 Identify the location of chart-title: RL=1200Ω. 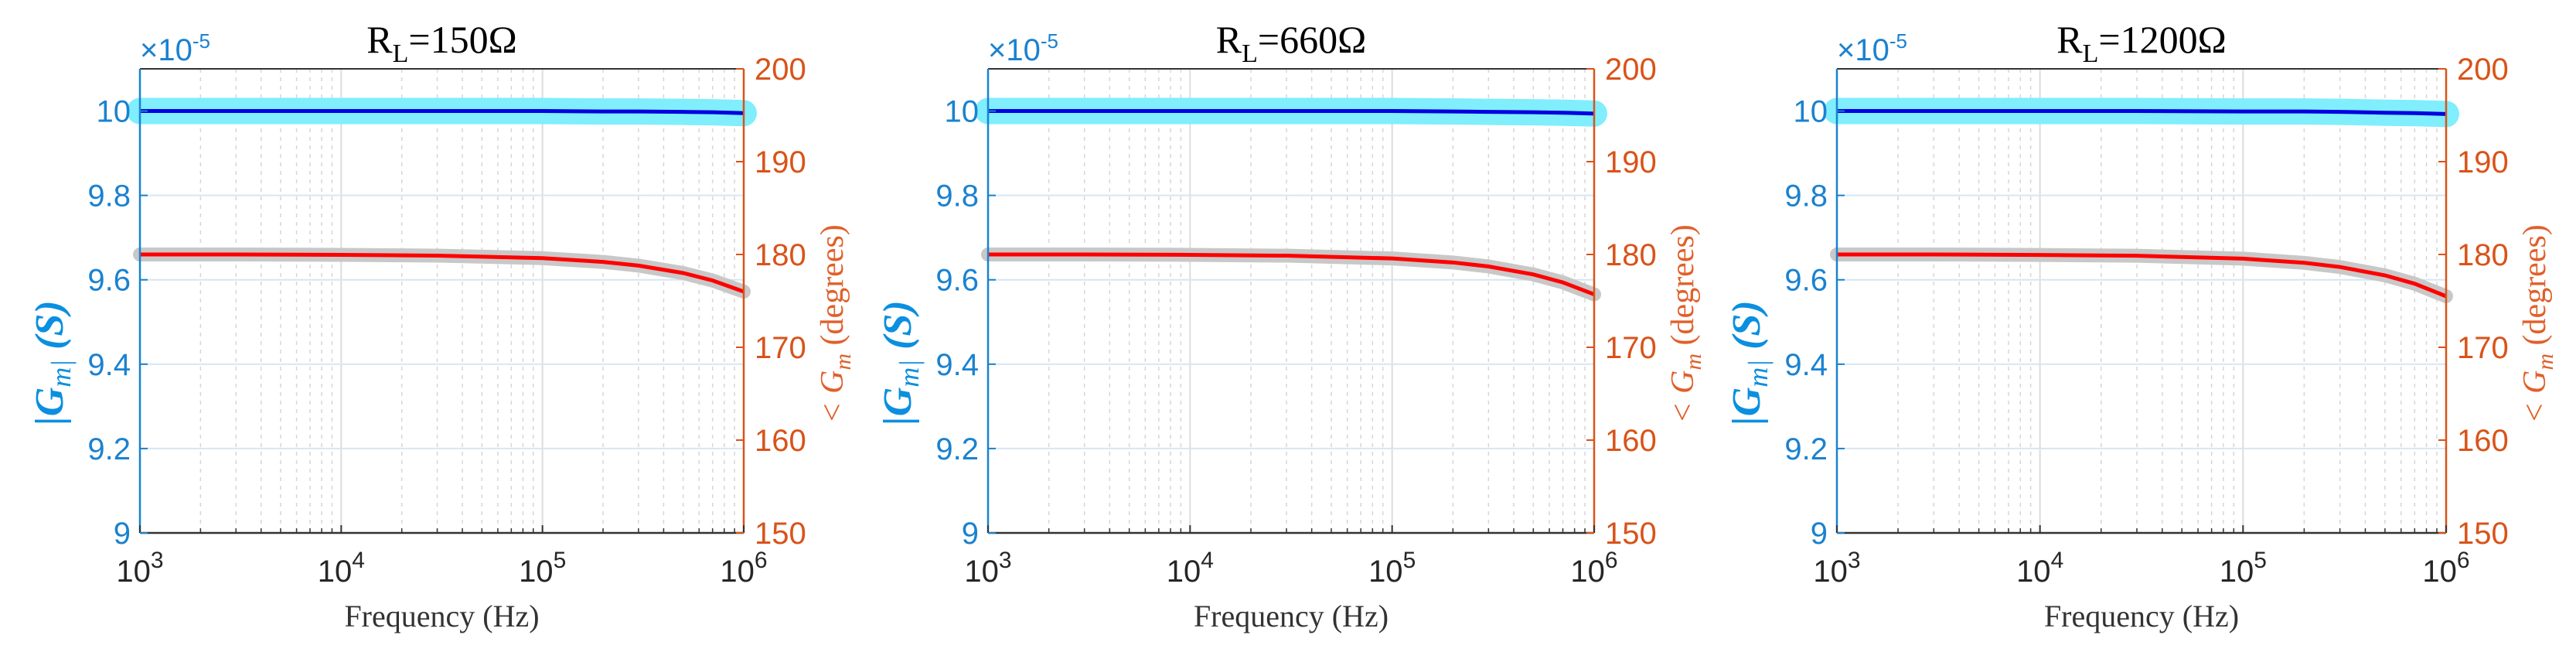
(2141, 43).